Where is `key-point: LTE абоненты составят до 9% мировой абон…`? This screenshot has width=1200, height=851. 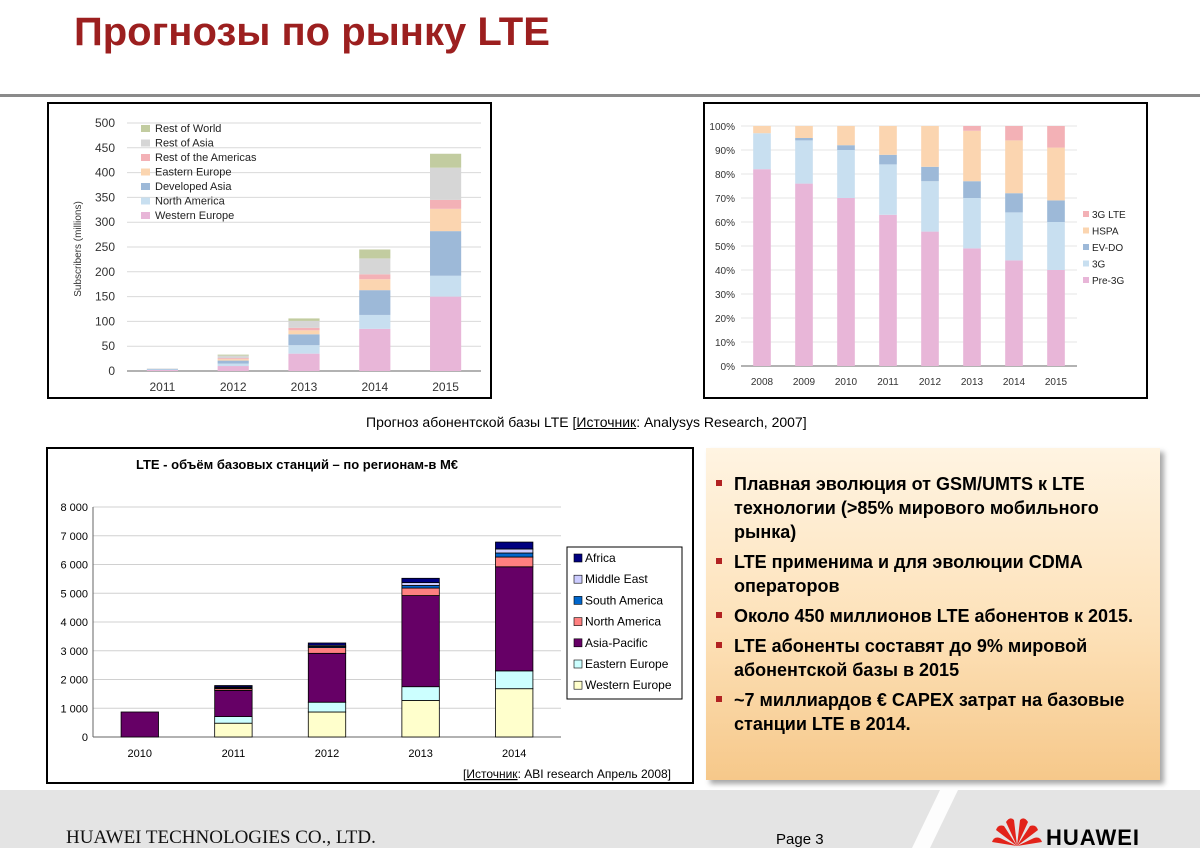 key-point: LTE абоненты составят до 9% мировой абон… is located at coordinates (929, 658).